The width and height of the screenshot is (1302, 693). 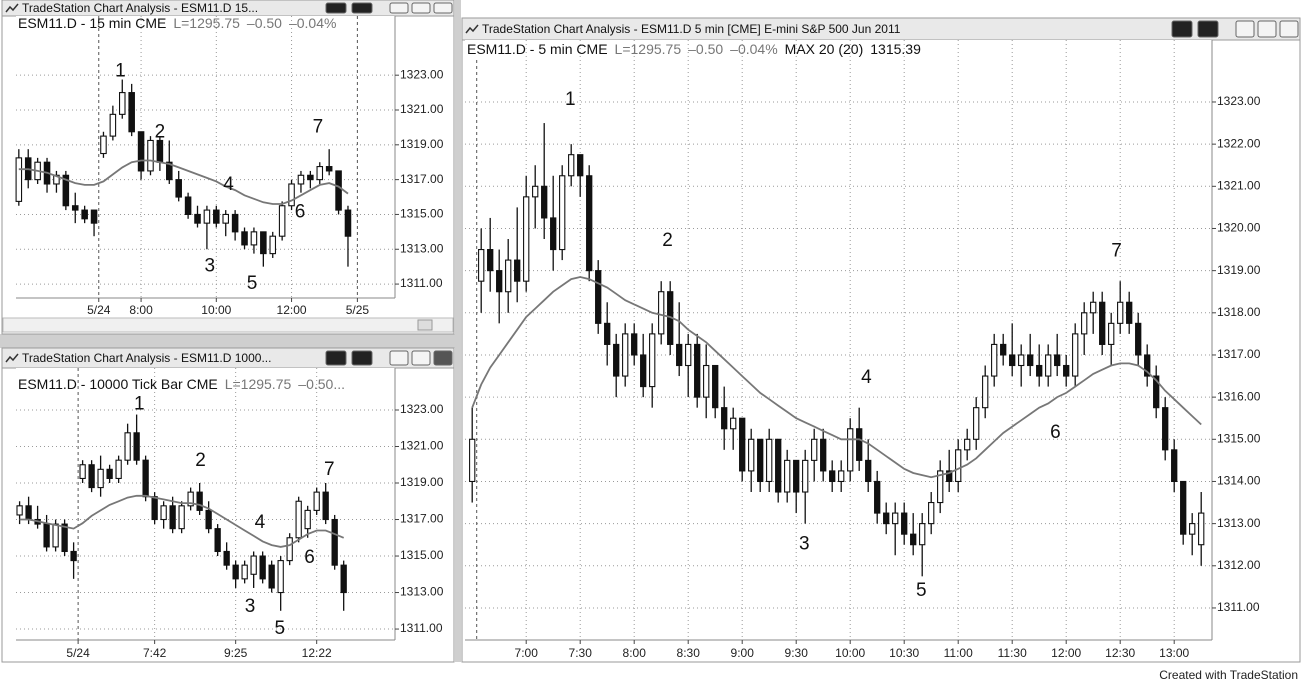 What do you see at coordinates (92, 23) in the screenshot?
I see `header-item: ESM11.D - 15 min CME` at bounding box center [92, 23].